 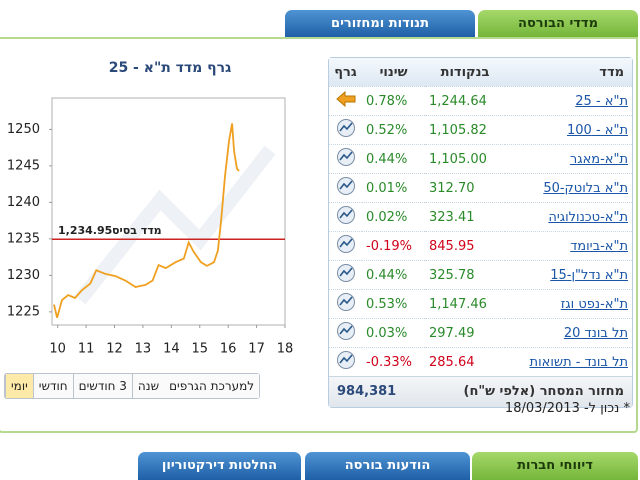 What do you see at coordinates (23, 129) in the screenshot?
I see `y-tick-label: 1250` at bounding box center [23, 129].